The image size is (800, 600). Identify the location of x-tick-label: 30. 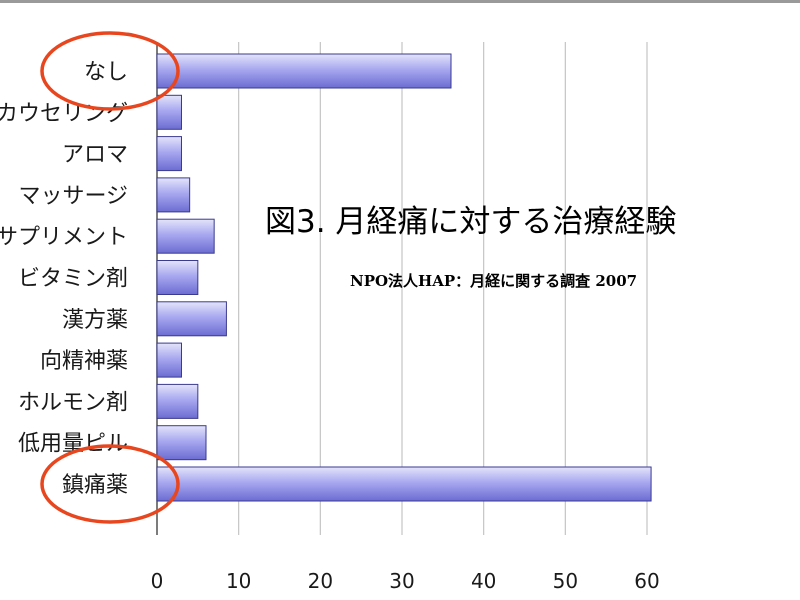
(401, 581).